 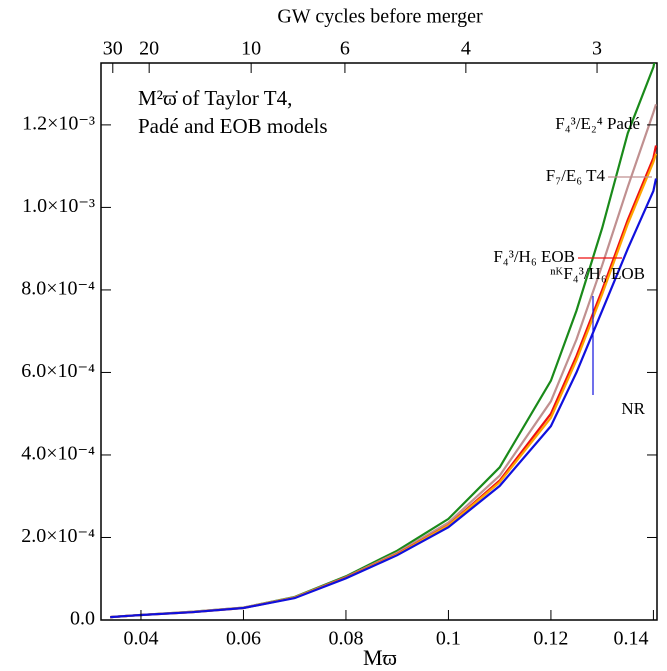 I want to click on x-tick-label: 0.1, so click(x=448, y=639).